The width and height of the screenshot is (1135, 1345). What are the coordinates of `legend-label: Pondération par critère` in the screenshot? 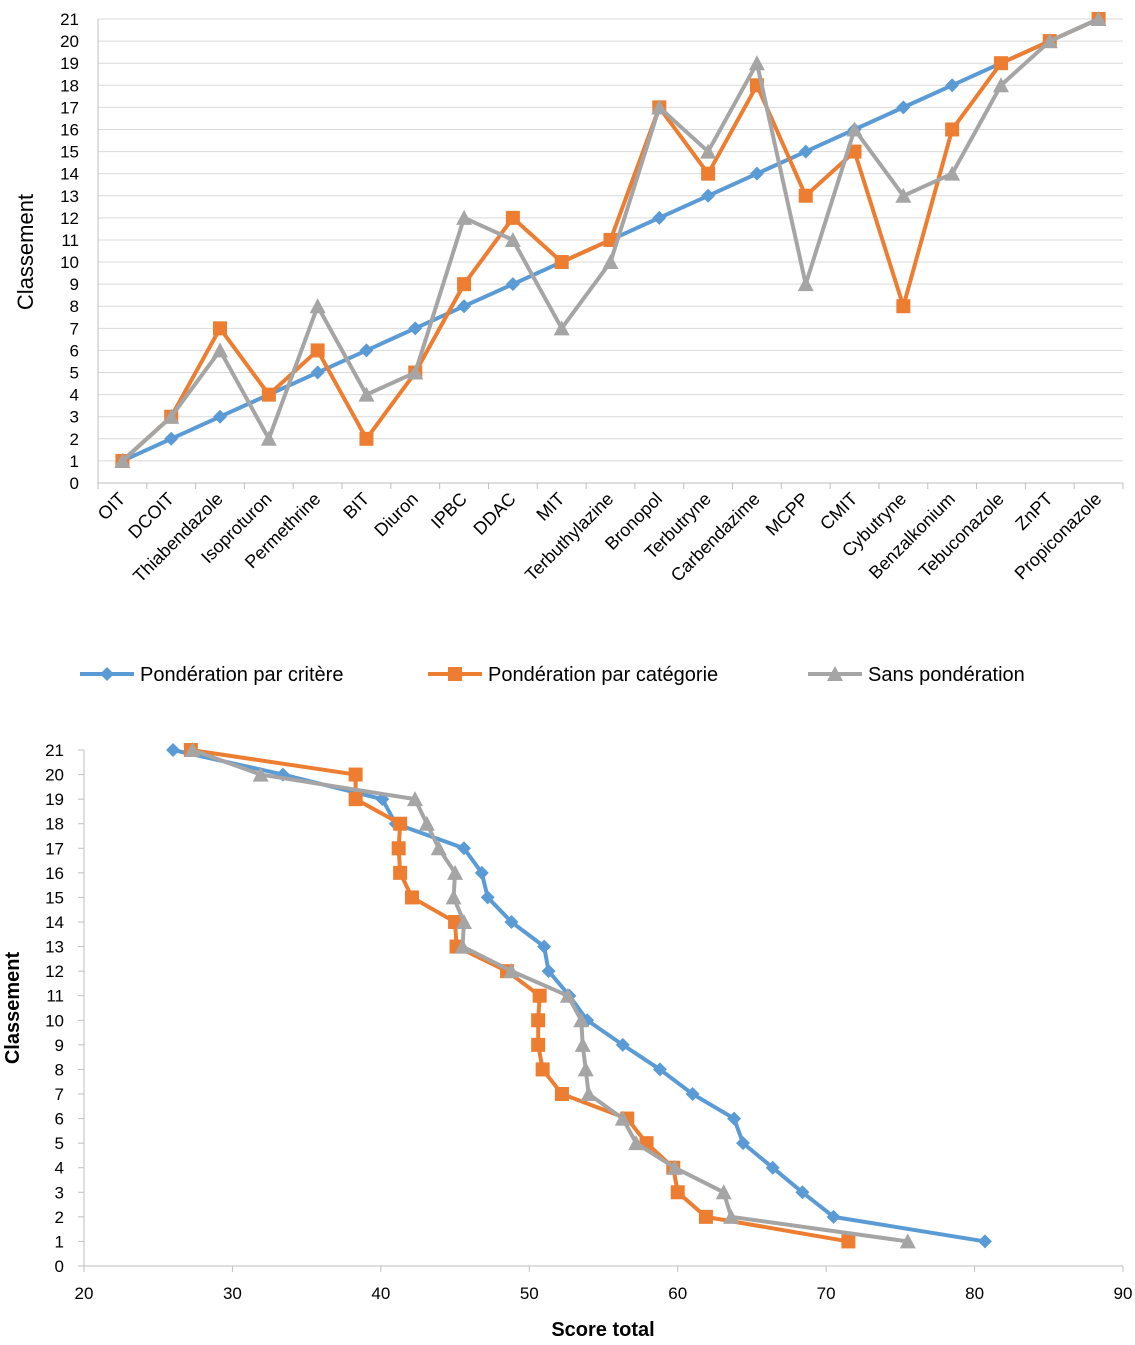 It's located at (241, 675).